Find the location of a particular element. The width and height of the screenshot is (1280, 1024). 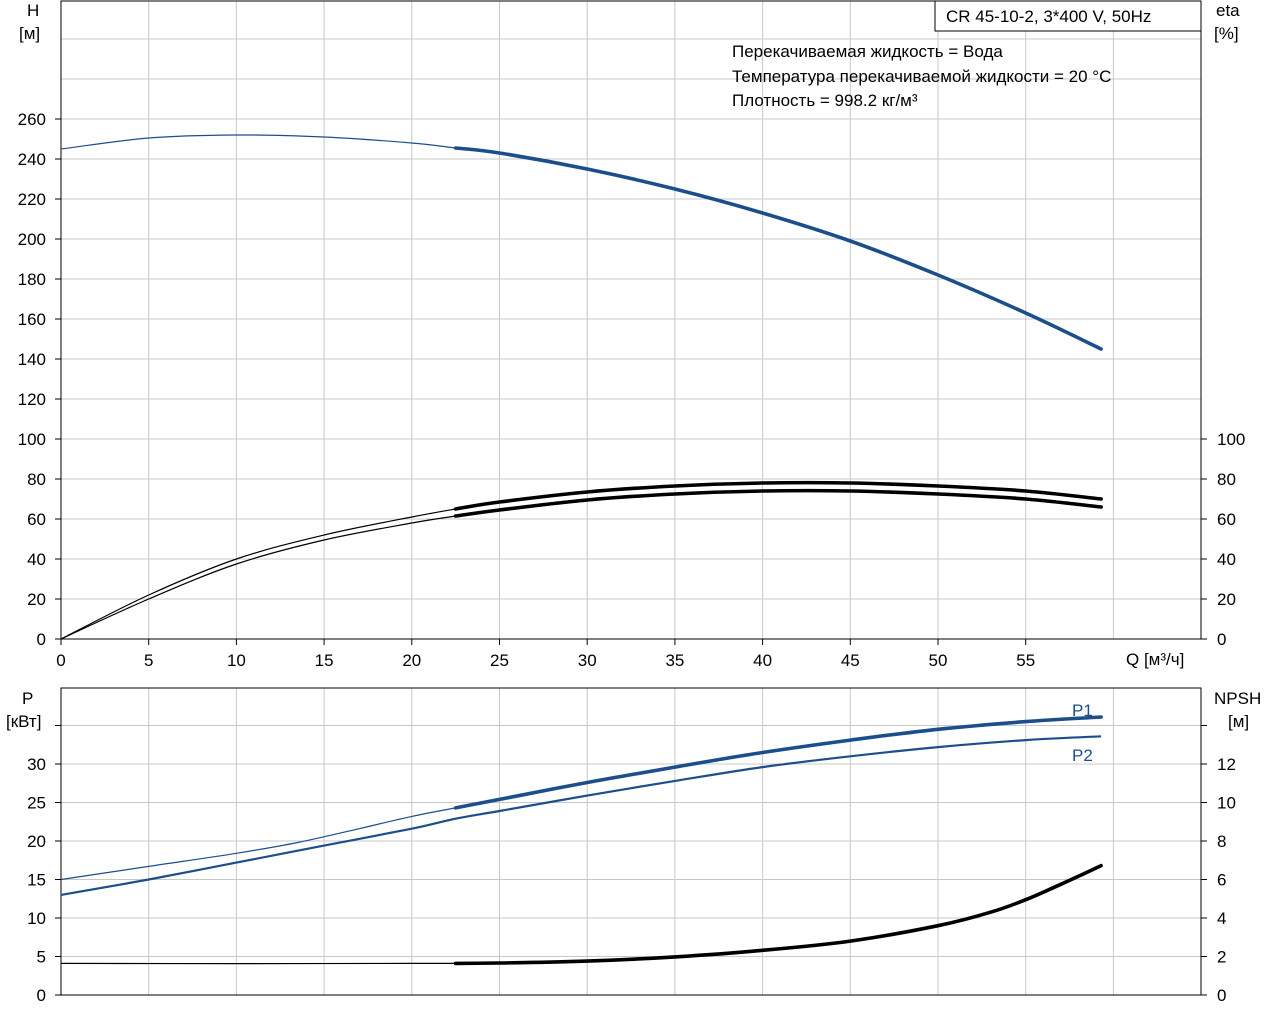

eta-tick-label: 60 is located at coordinates (1226, 519).